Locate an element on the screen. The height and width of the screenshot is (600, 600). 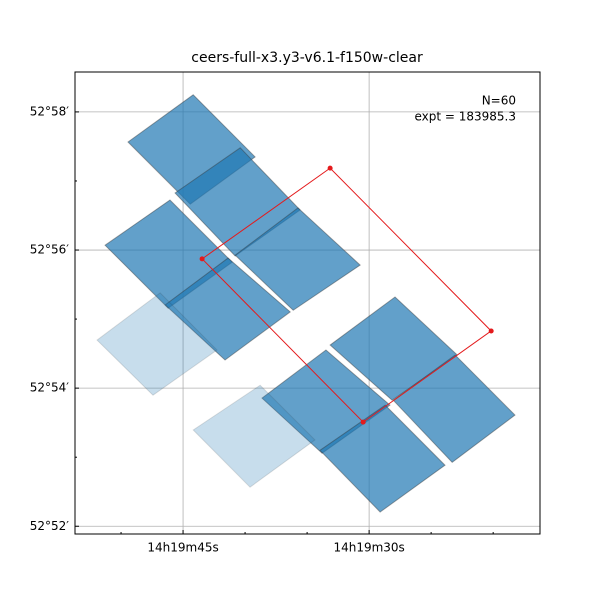
y-tick-label: 52°54′ is located at coordinates (50, 388).